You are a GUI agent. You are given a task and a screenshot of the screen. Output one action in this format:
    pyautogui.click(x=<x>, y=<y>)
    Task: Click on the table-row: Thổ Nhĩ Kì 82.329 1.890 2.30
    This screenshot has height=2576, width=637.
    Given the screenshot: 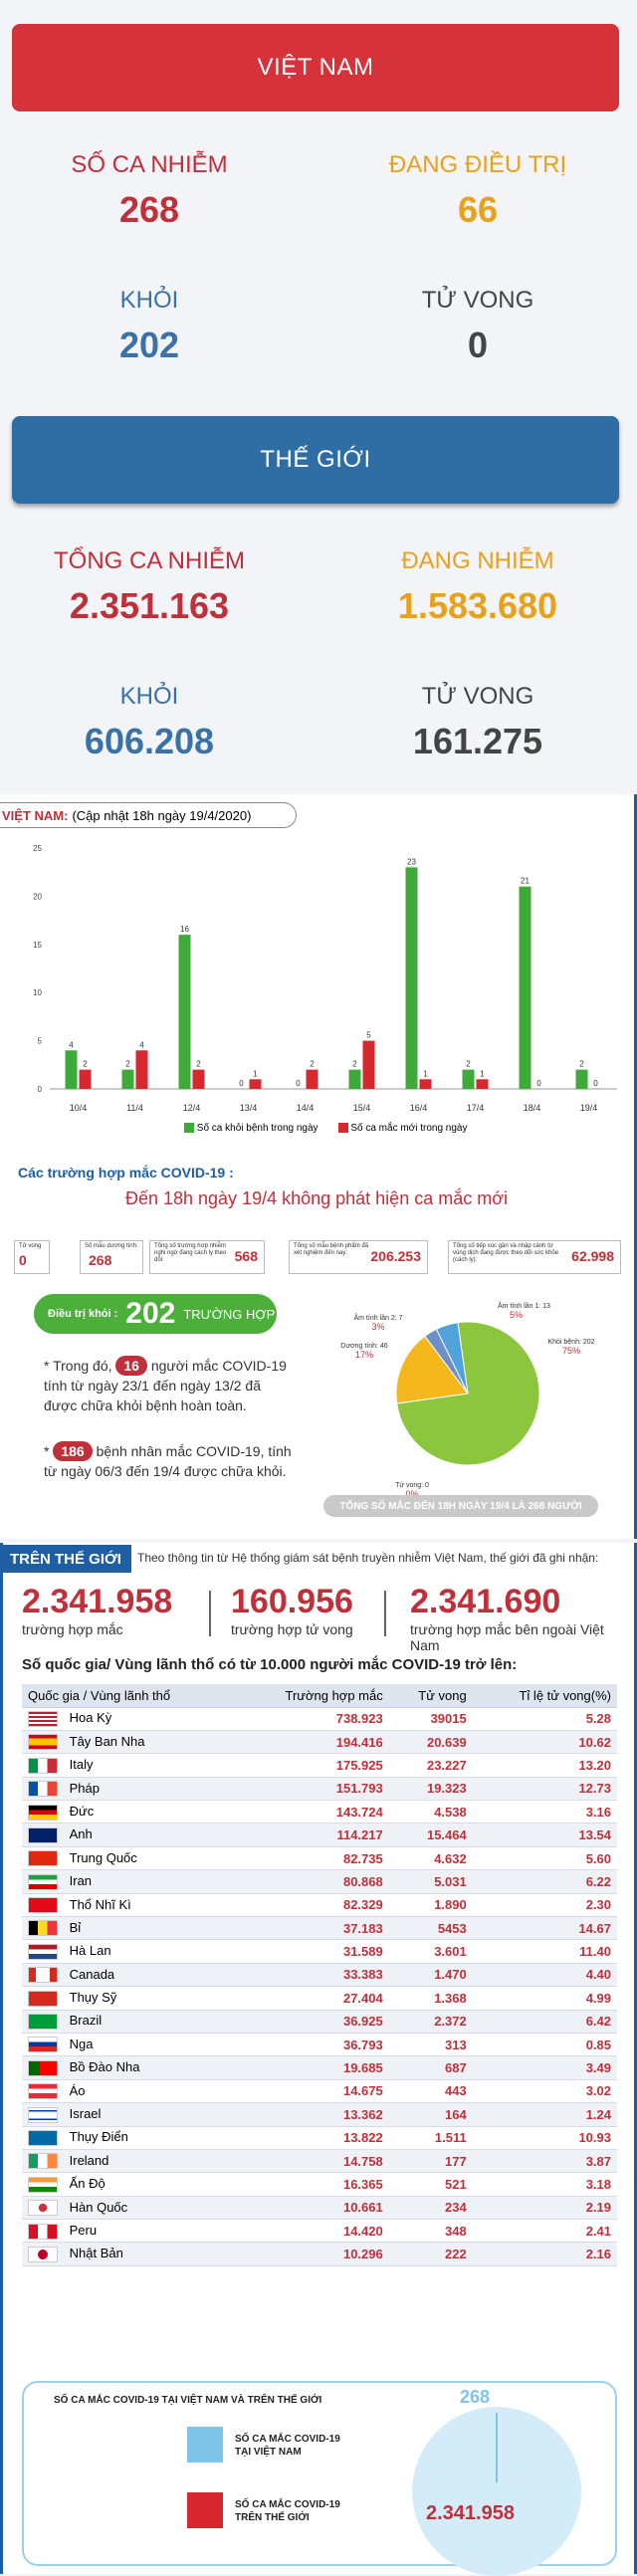 What is the action you would take?
    pyautogui.click(x=319, y=1905)
    